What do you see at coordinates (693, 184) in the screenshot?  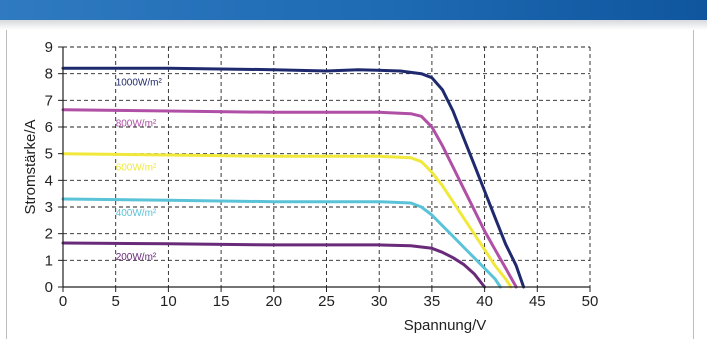 I see `right-border-rule` at bounding box center [693, 184].